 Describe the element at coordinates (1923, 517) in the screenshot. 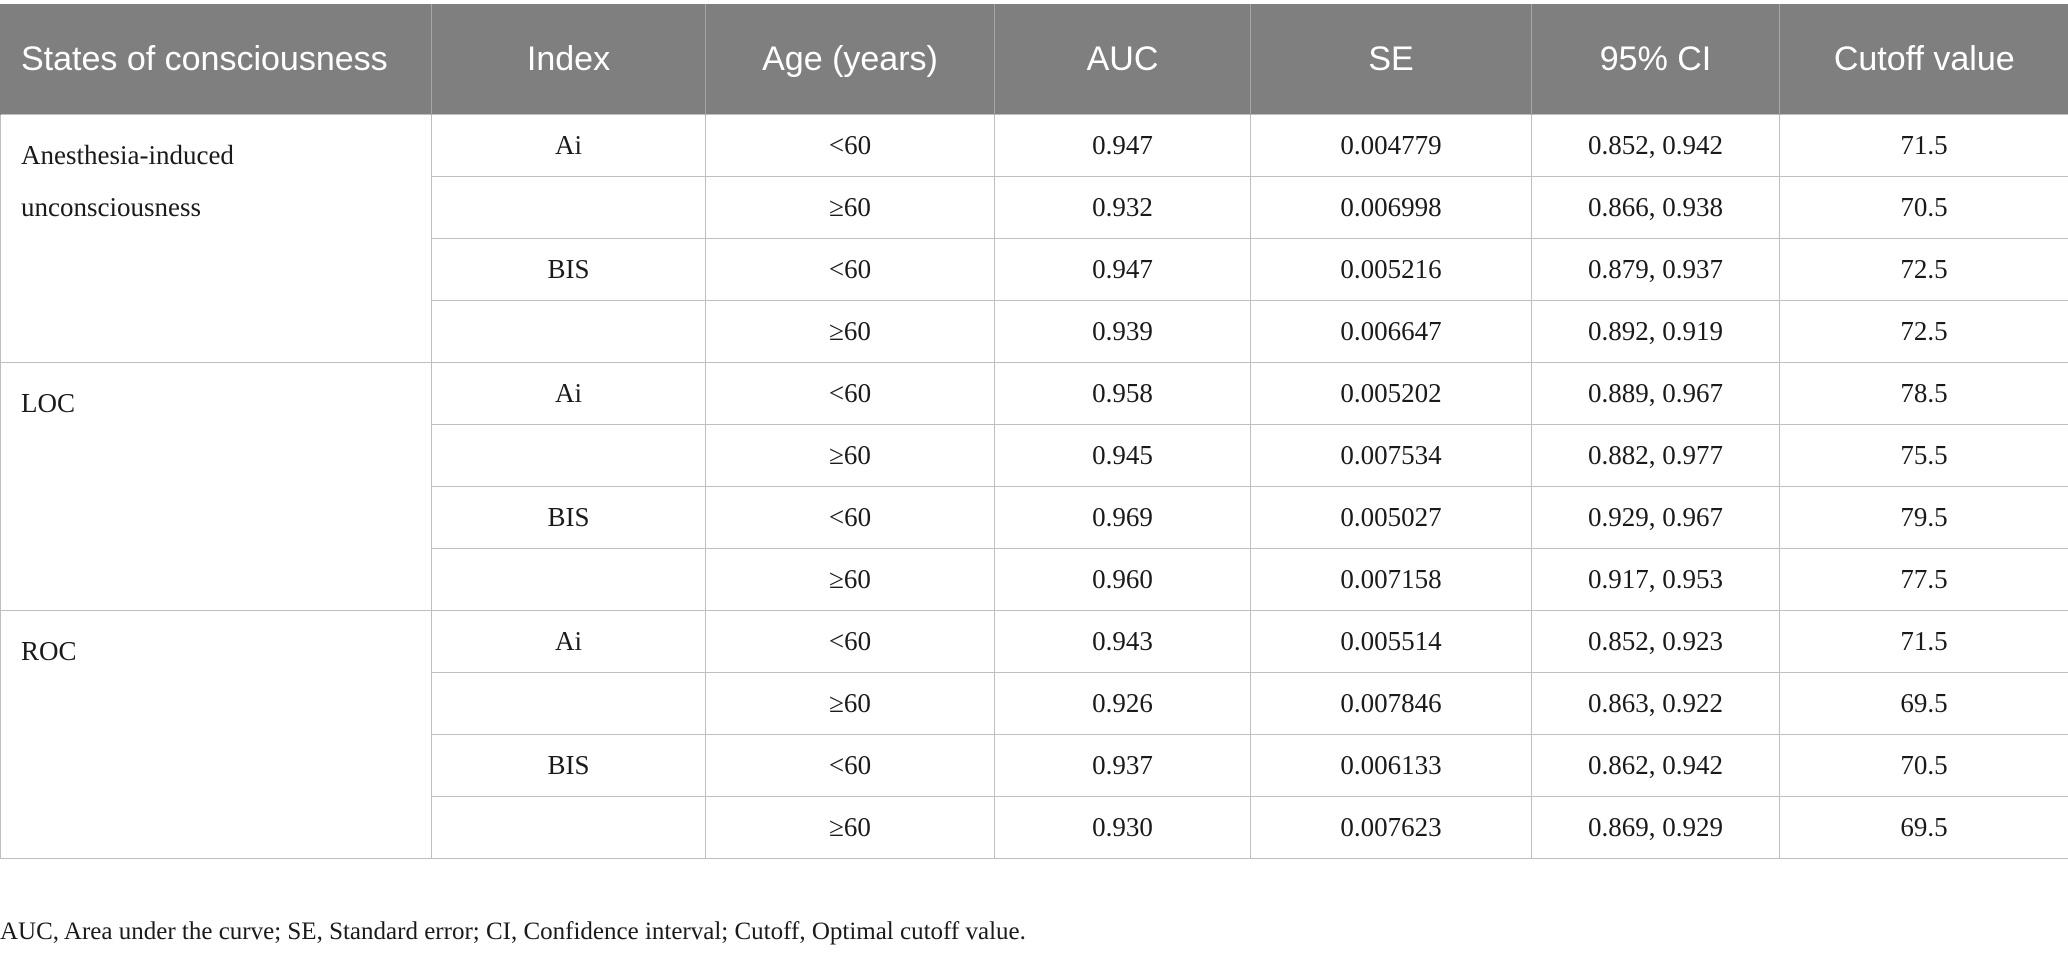

I see `cell-cutoff: 79.5` at that location.